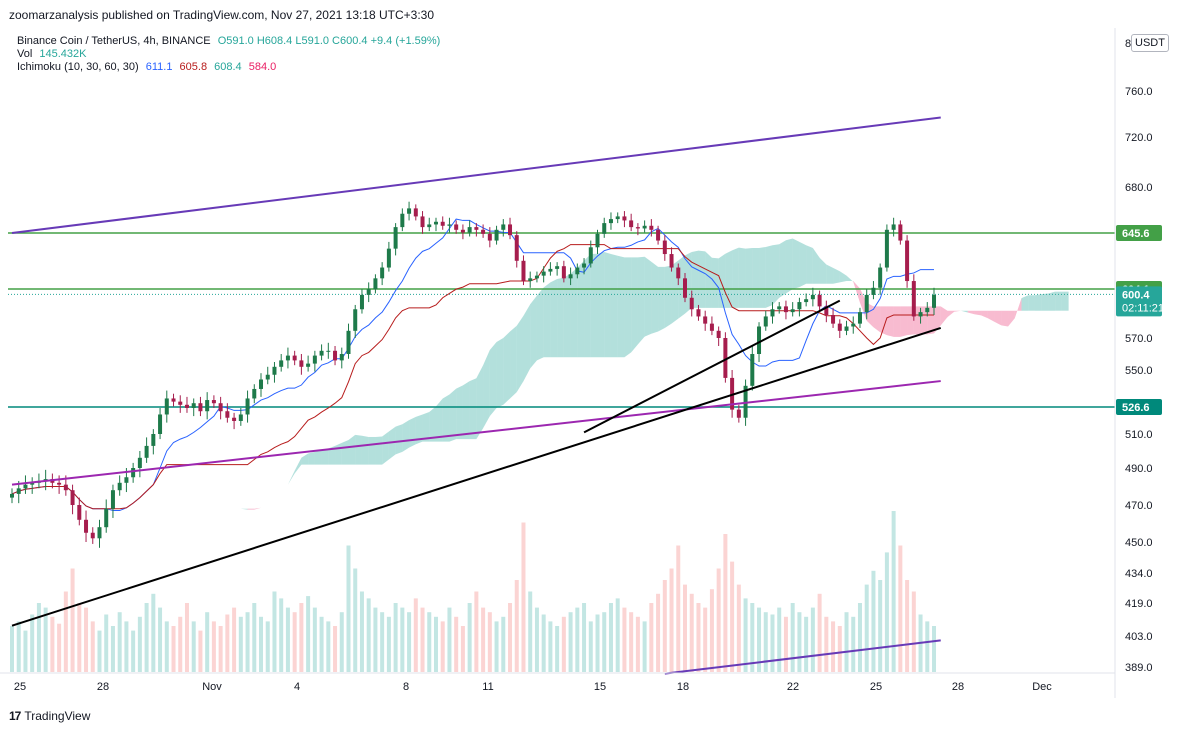  Describe the element at coordinates (1139, 92) in the screenshot. I see `price-tick-label: 760.0` at that location.